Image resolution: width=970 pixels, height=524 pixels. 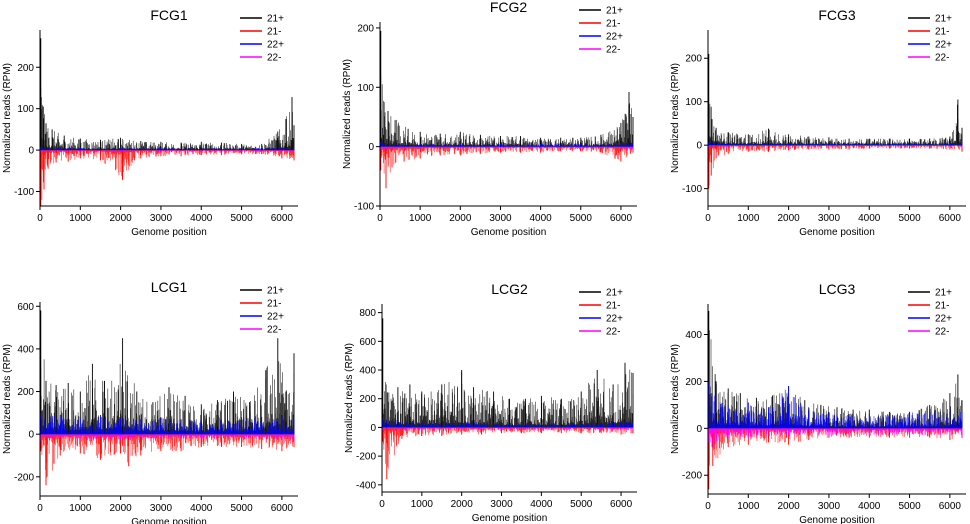 What do you see at coordinates (509, 289) in the screenshot?
I see `chart-title: LCG2` at bounding box center [509, 289].